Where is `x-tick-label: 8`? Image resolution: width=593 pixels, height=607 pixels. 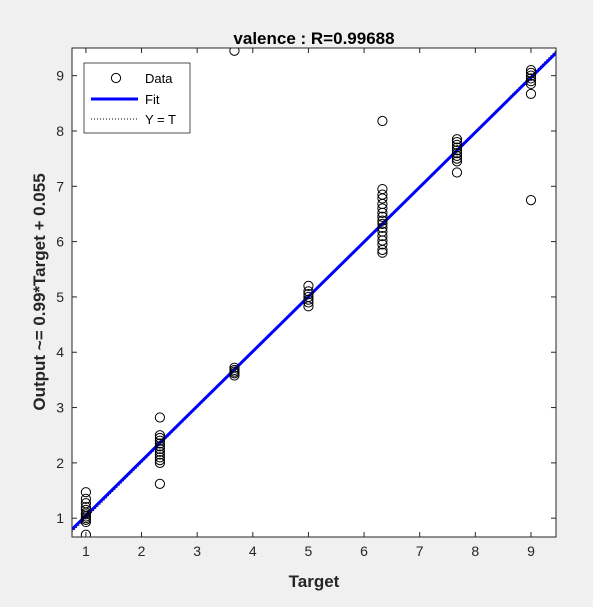 x-tick-label: 8 is located at coordinates (475, 551).